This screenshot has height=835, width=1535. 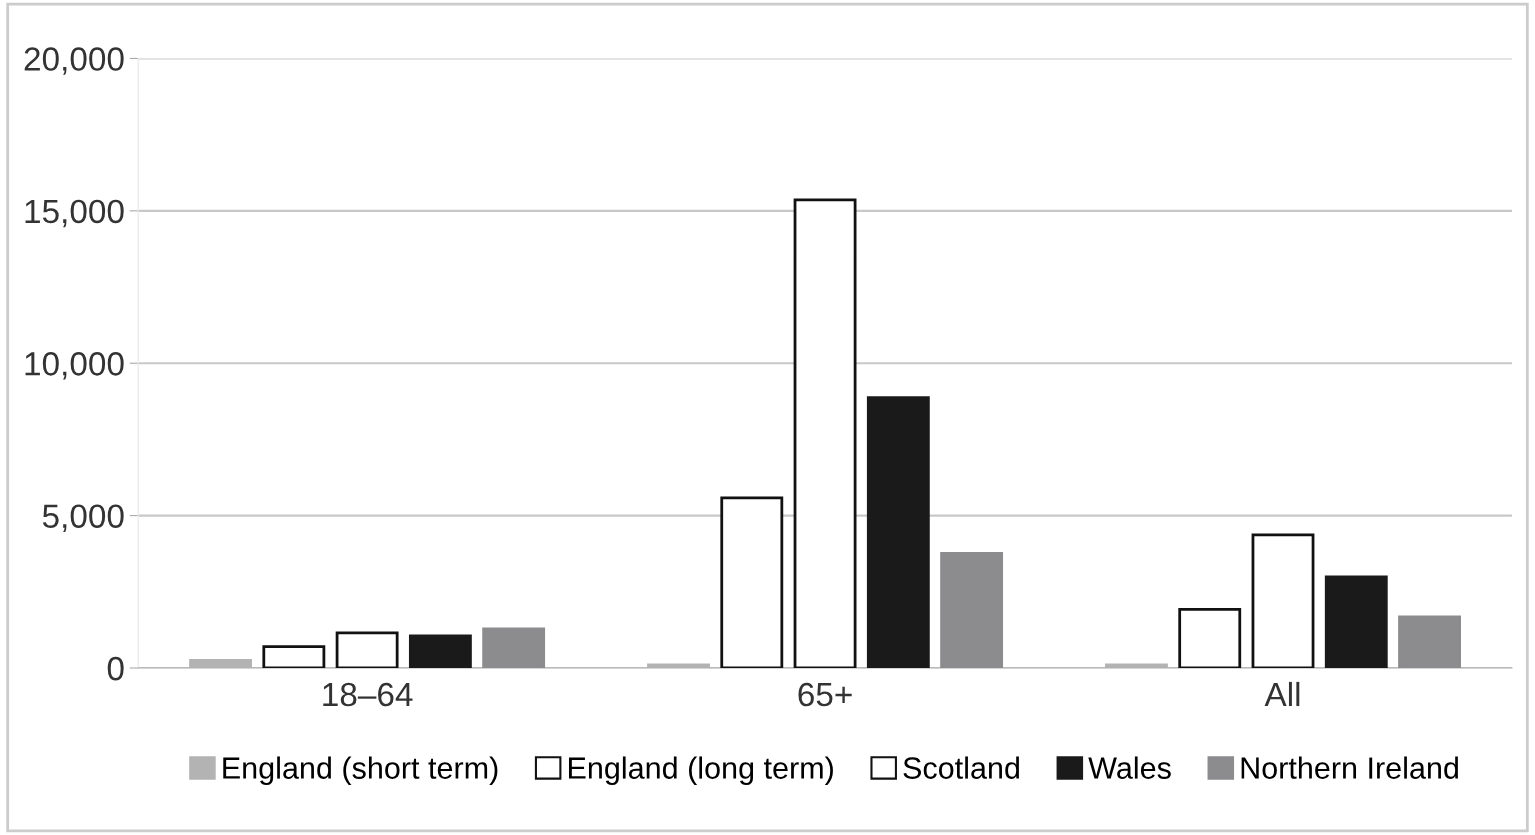 I want to click on y-tick-label: 0, so click(x=115, y=668).